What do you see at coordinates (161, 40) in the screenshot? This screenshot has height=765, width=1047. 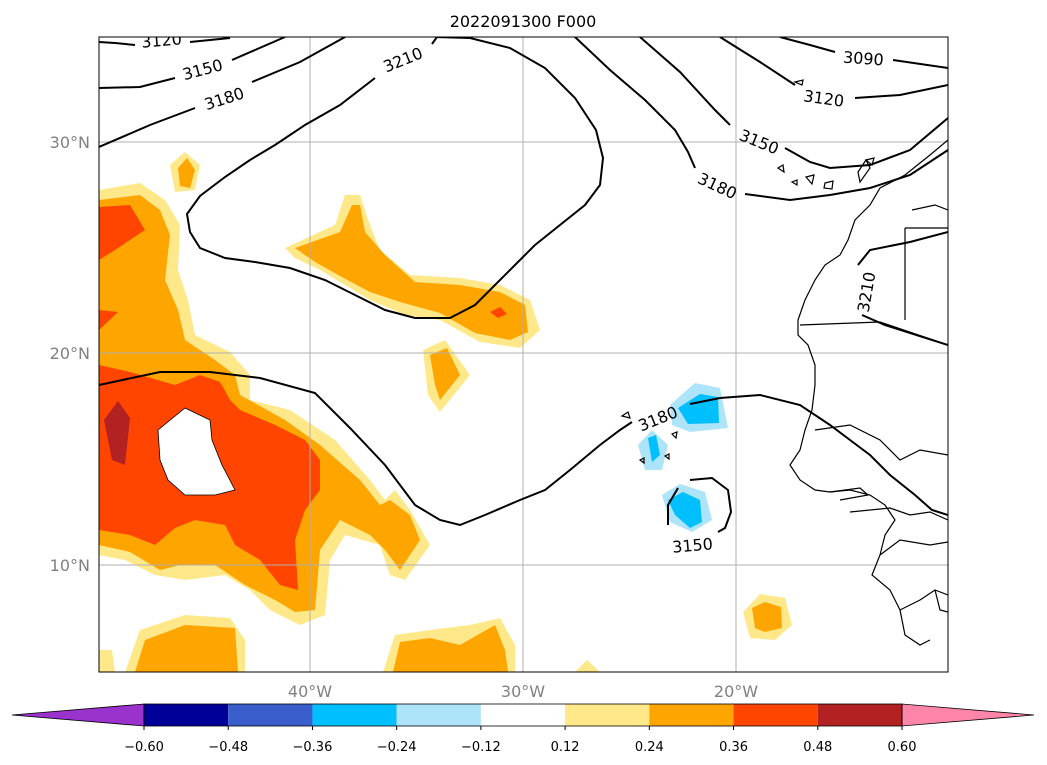 I see `contour-label: 3120` at bounding box center [161, 40].